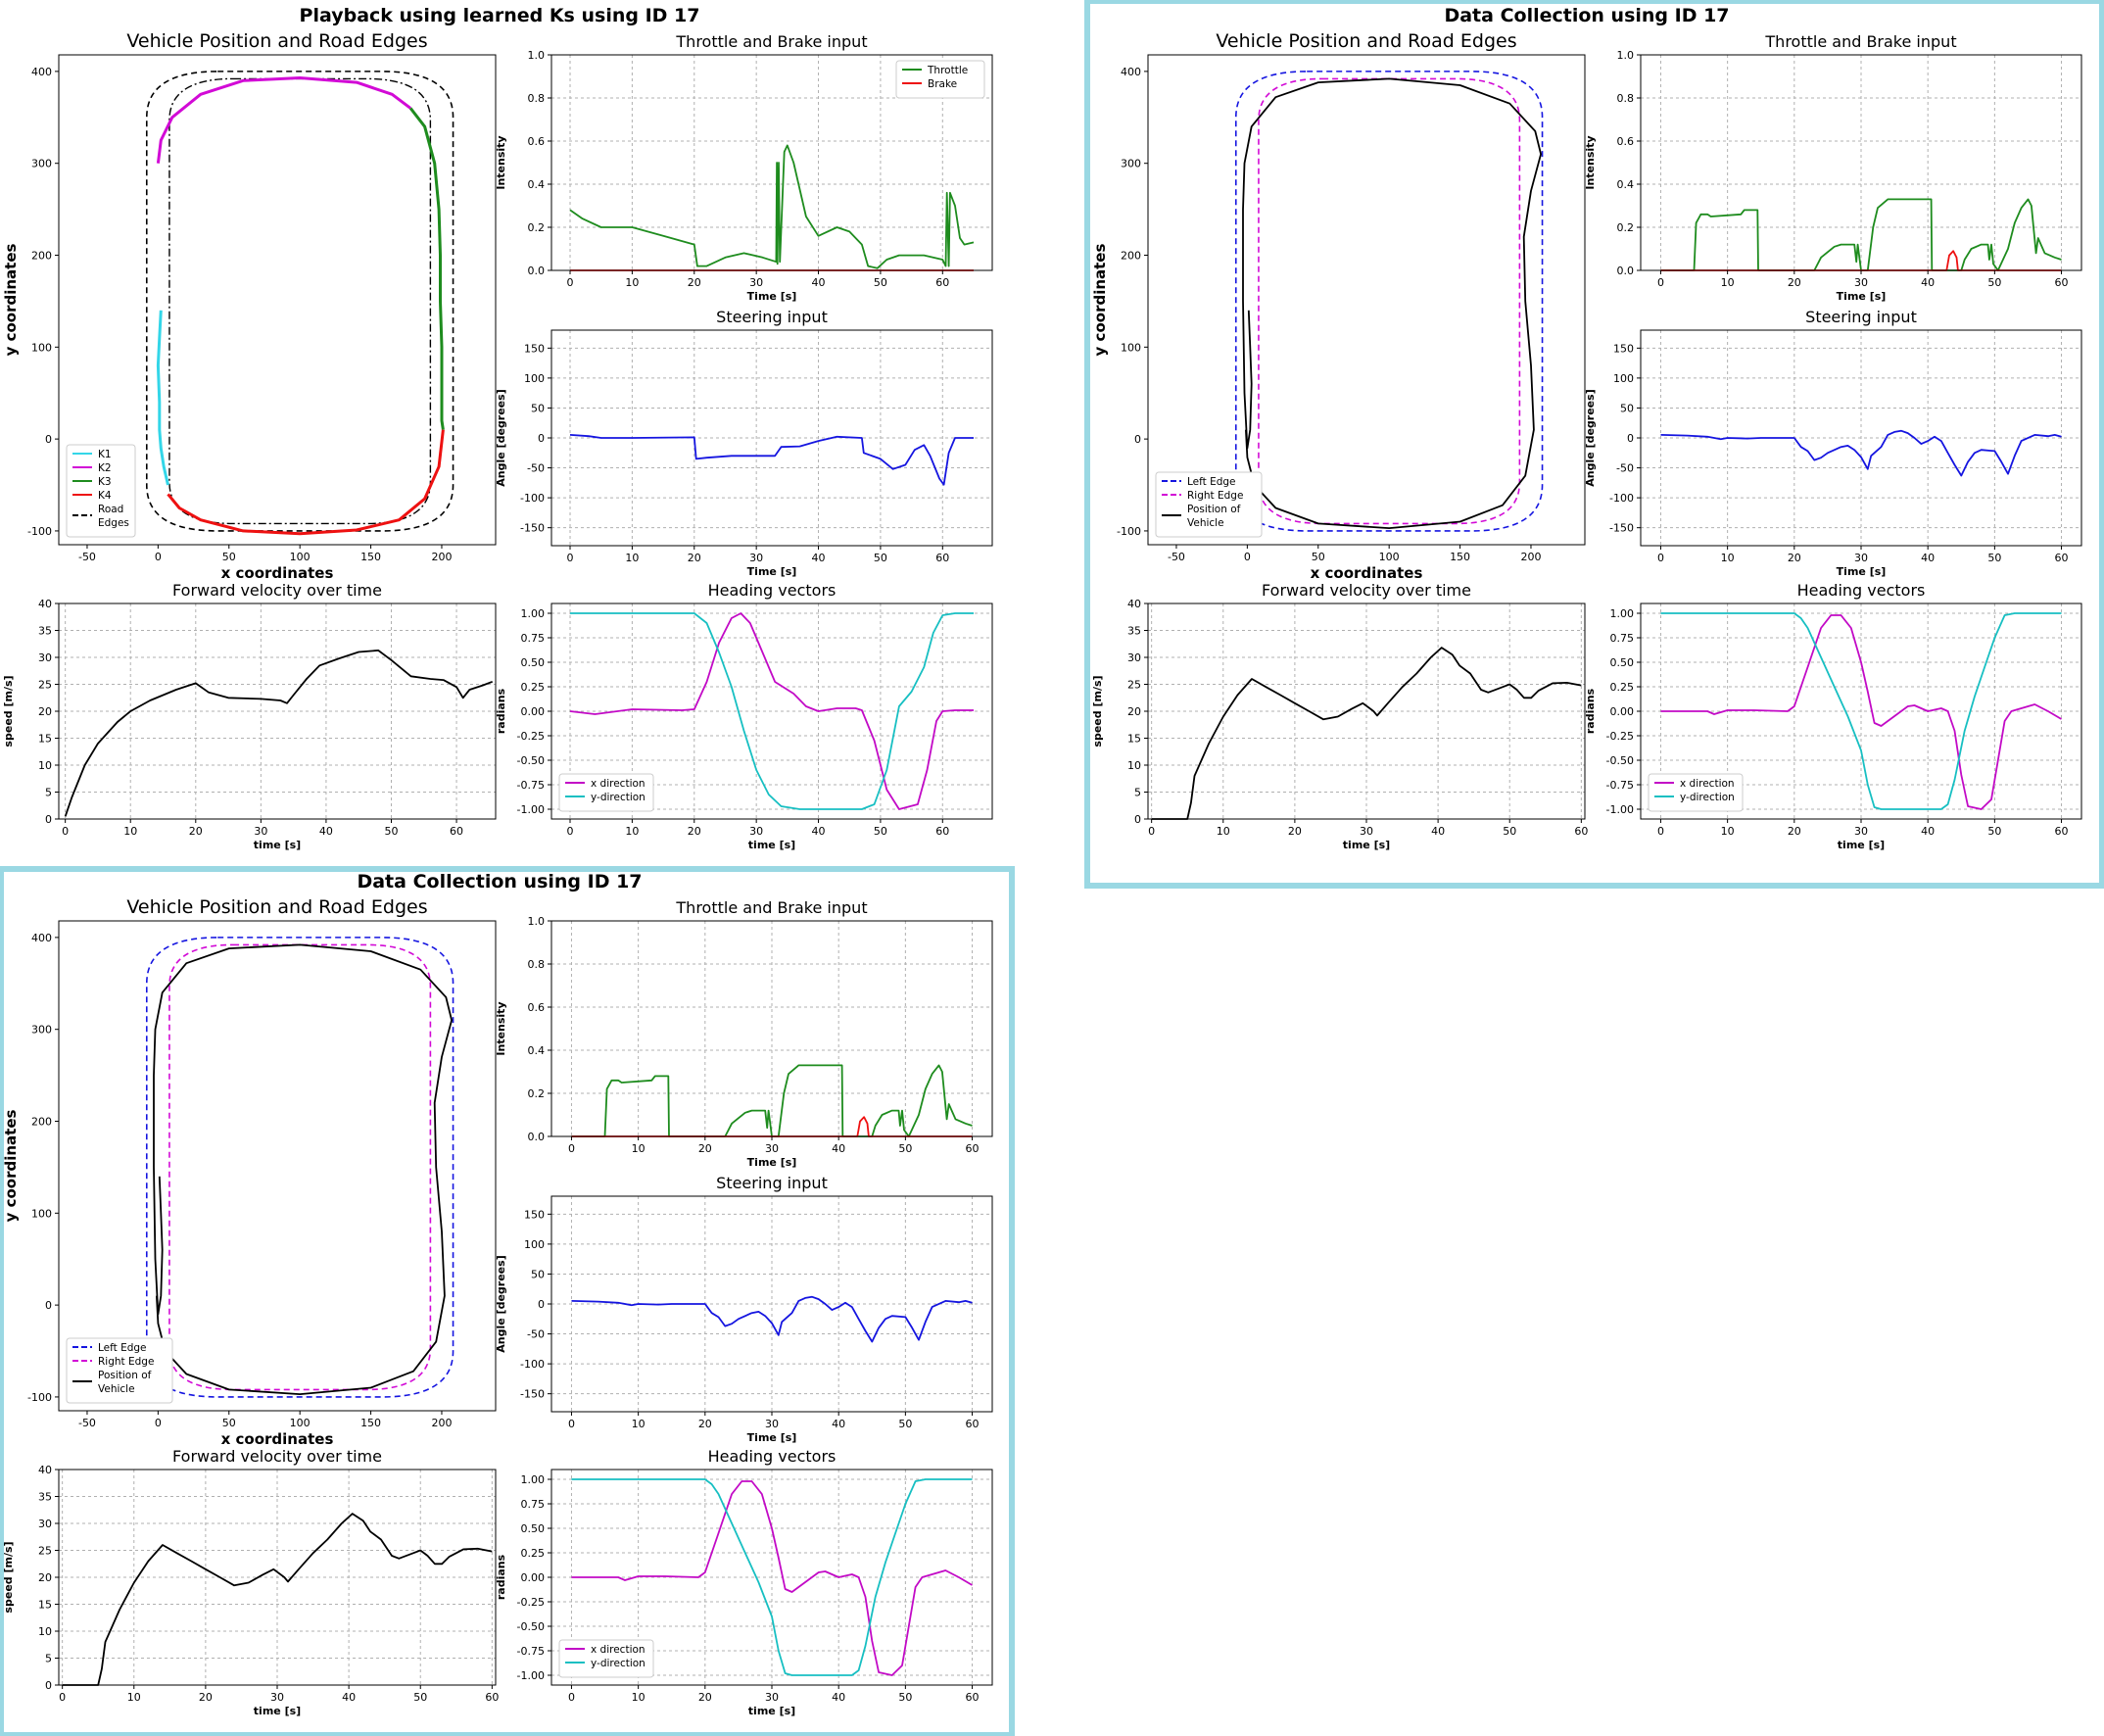 This screenshot has width=2104, height=1736. I want to click on y-tick-label: 35, so click(1134, 631).